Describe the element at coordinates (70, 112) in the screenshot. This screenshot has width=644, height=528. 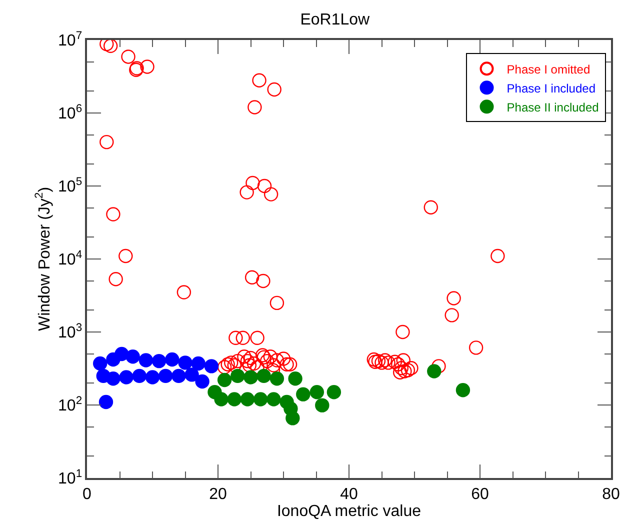
I see `y-tick-label: 10$^{6}$` at that location.